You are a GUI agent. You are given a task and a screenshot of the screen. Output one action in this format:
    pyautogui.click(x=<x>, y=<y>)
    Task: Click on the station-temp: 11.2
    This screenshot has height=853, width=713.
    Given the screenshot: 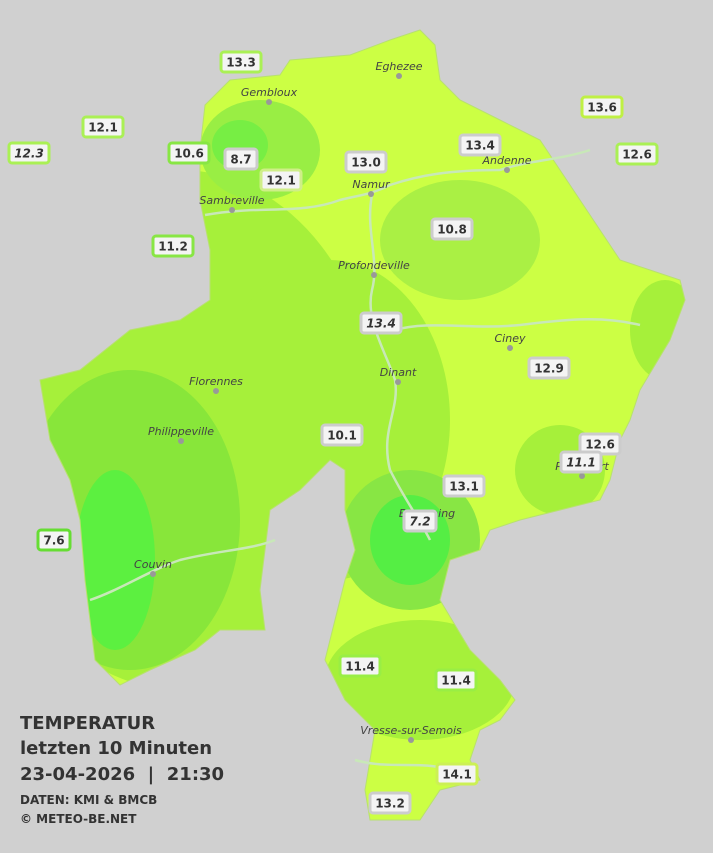 What is the action you would take?
    pyautogui.click(x=173, y=247)
    